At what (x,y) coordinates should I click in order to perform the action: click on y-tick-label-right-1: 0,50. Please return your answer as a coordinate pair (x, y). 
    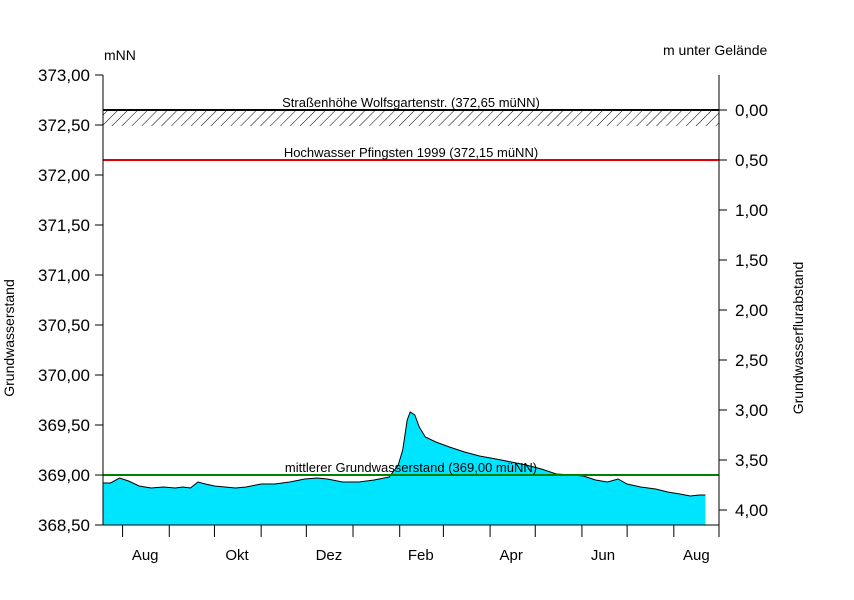
    Looking at the image, I should click on (751, 160).